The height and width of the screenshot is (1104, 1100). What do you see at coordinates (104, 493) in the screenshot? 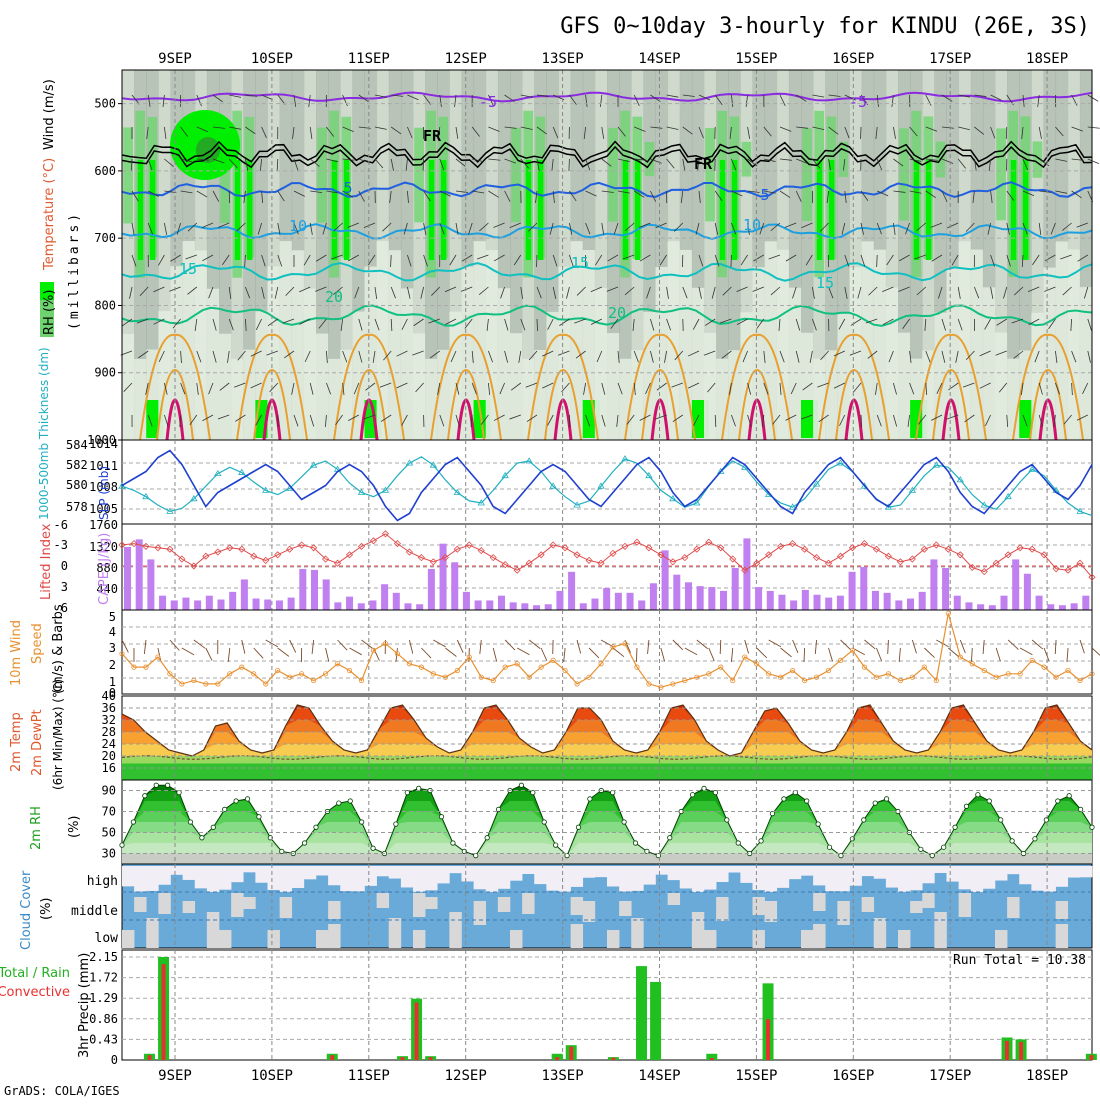
I see `slp-axis-label: SLP (mb)` at bounding box center [104, 493].